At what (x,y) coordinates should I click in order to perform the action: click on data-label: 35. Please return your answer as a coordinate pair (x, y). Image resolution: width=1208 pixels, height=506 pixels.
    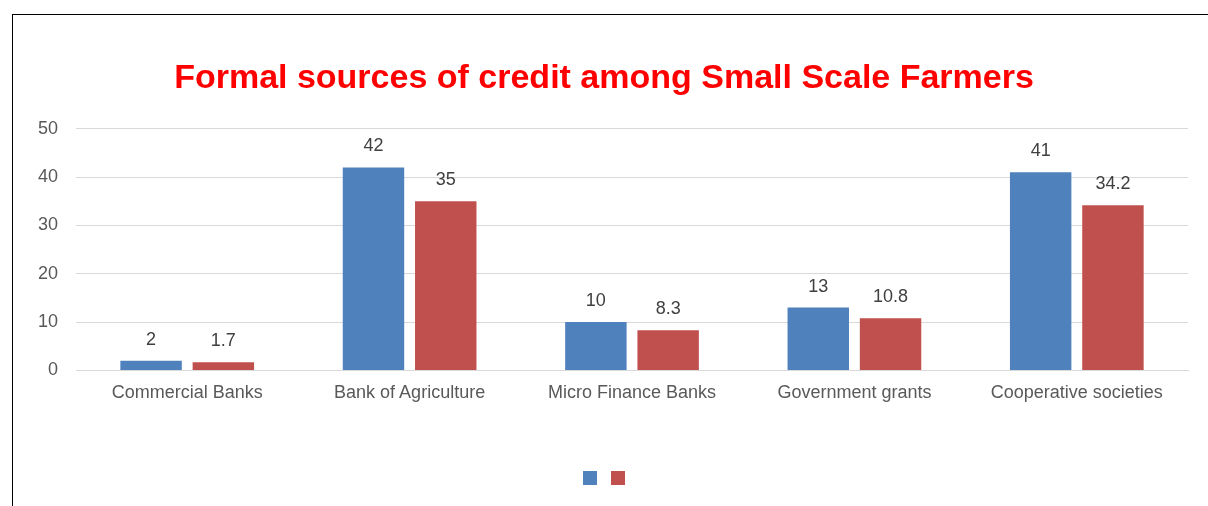
    Looking at the image, I should click on (445, 179).